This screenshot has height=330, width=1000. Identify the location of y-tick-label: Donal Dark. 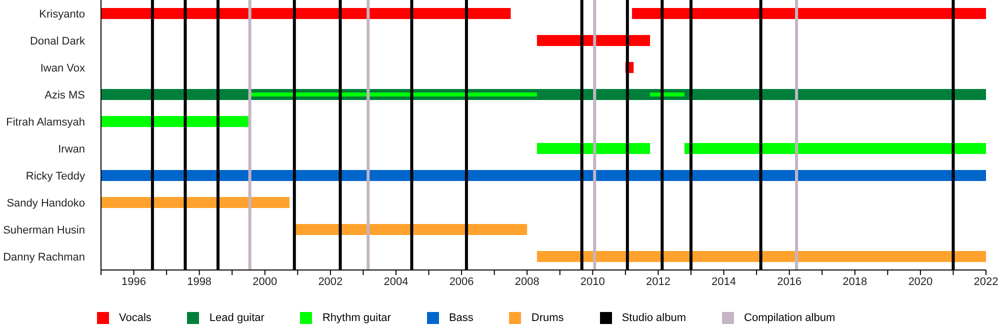
(58, 42).